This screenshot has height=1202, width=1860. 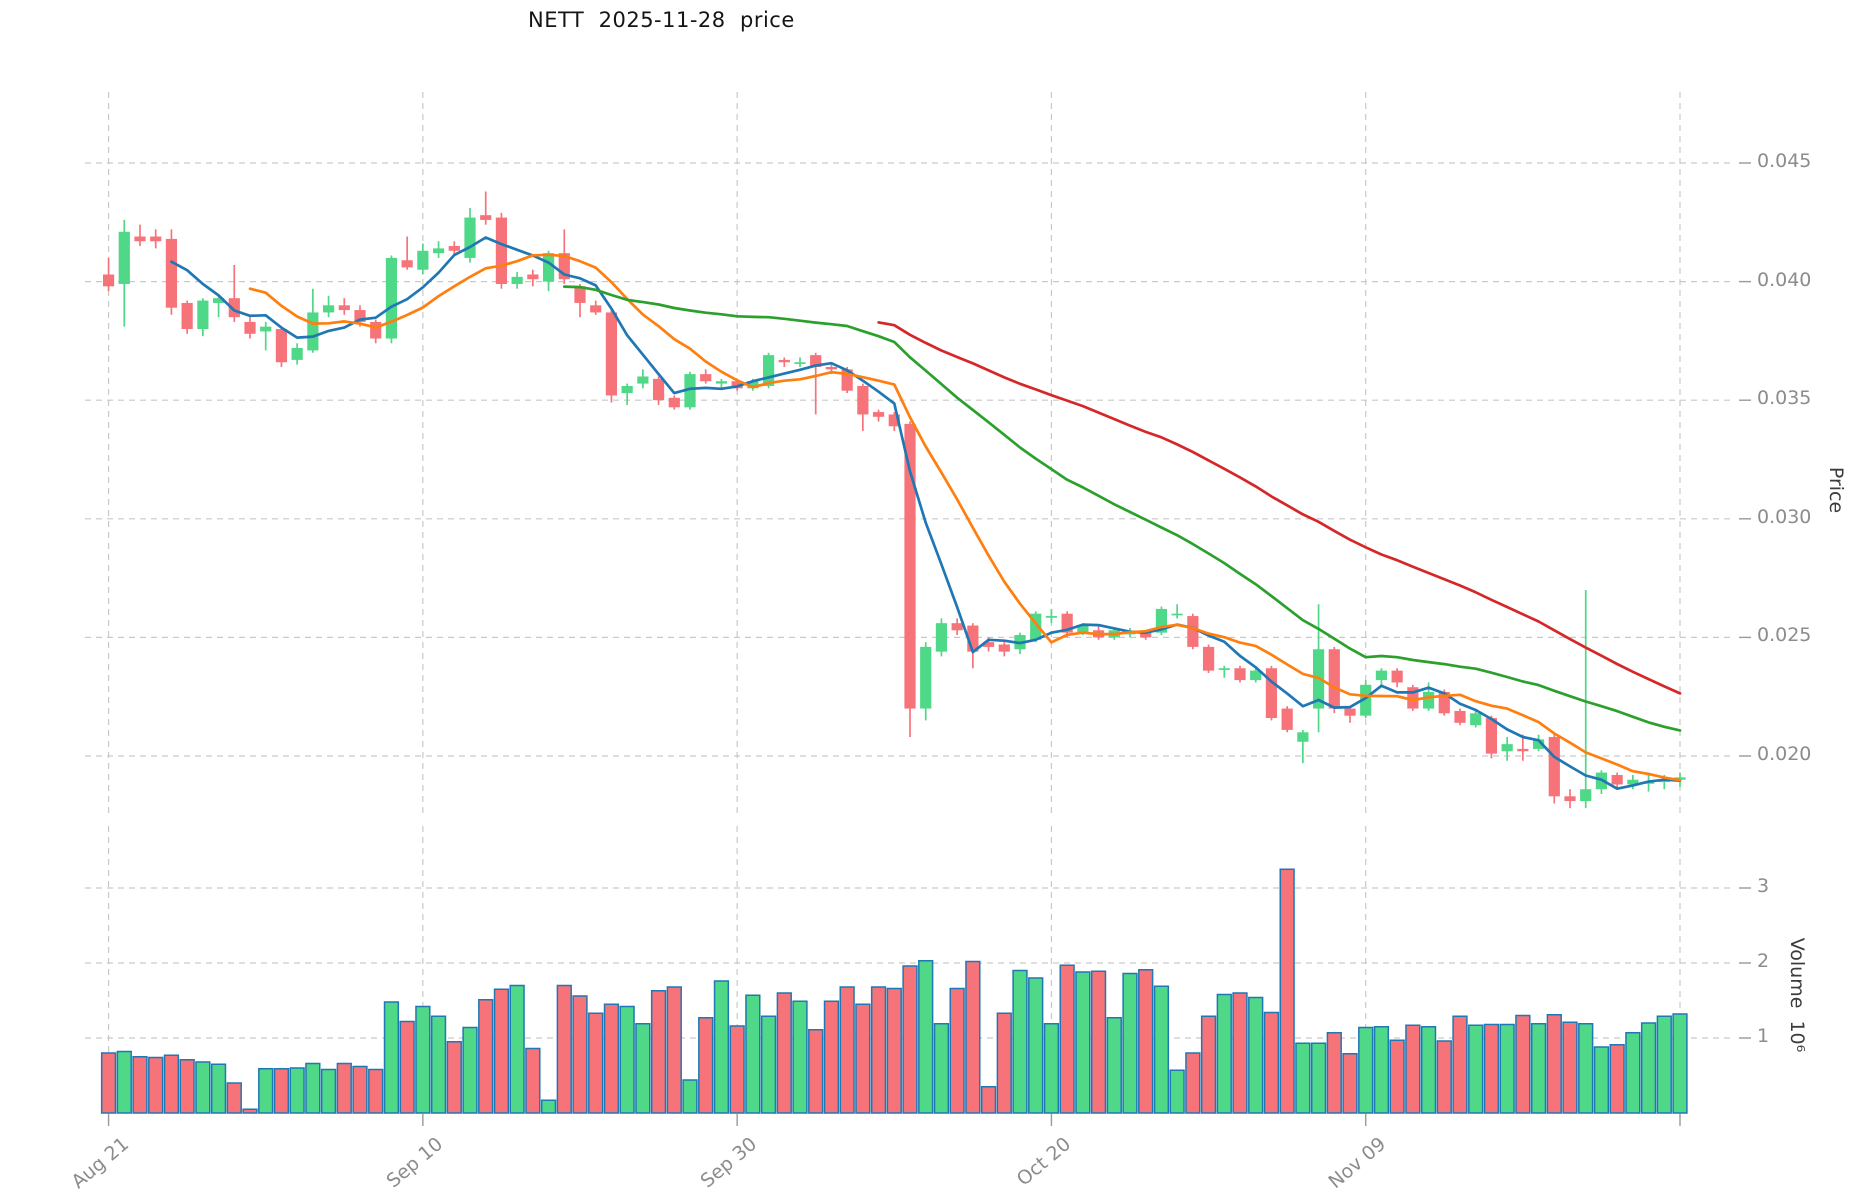 I want to click on price-tick-label: 0.045, so click(x=1784, y=161).